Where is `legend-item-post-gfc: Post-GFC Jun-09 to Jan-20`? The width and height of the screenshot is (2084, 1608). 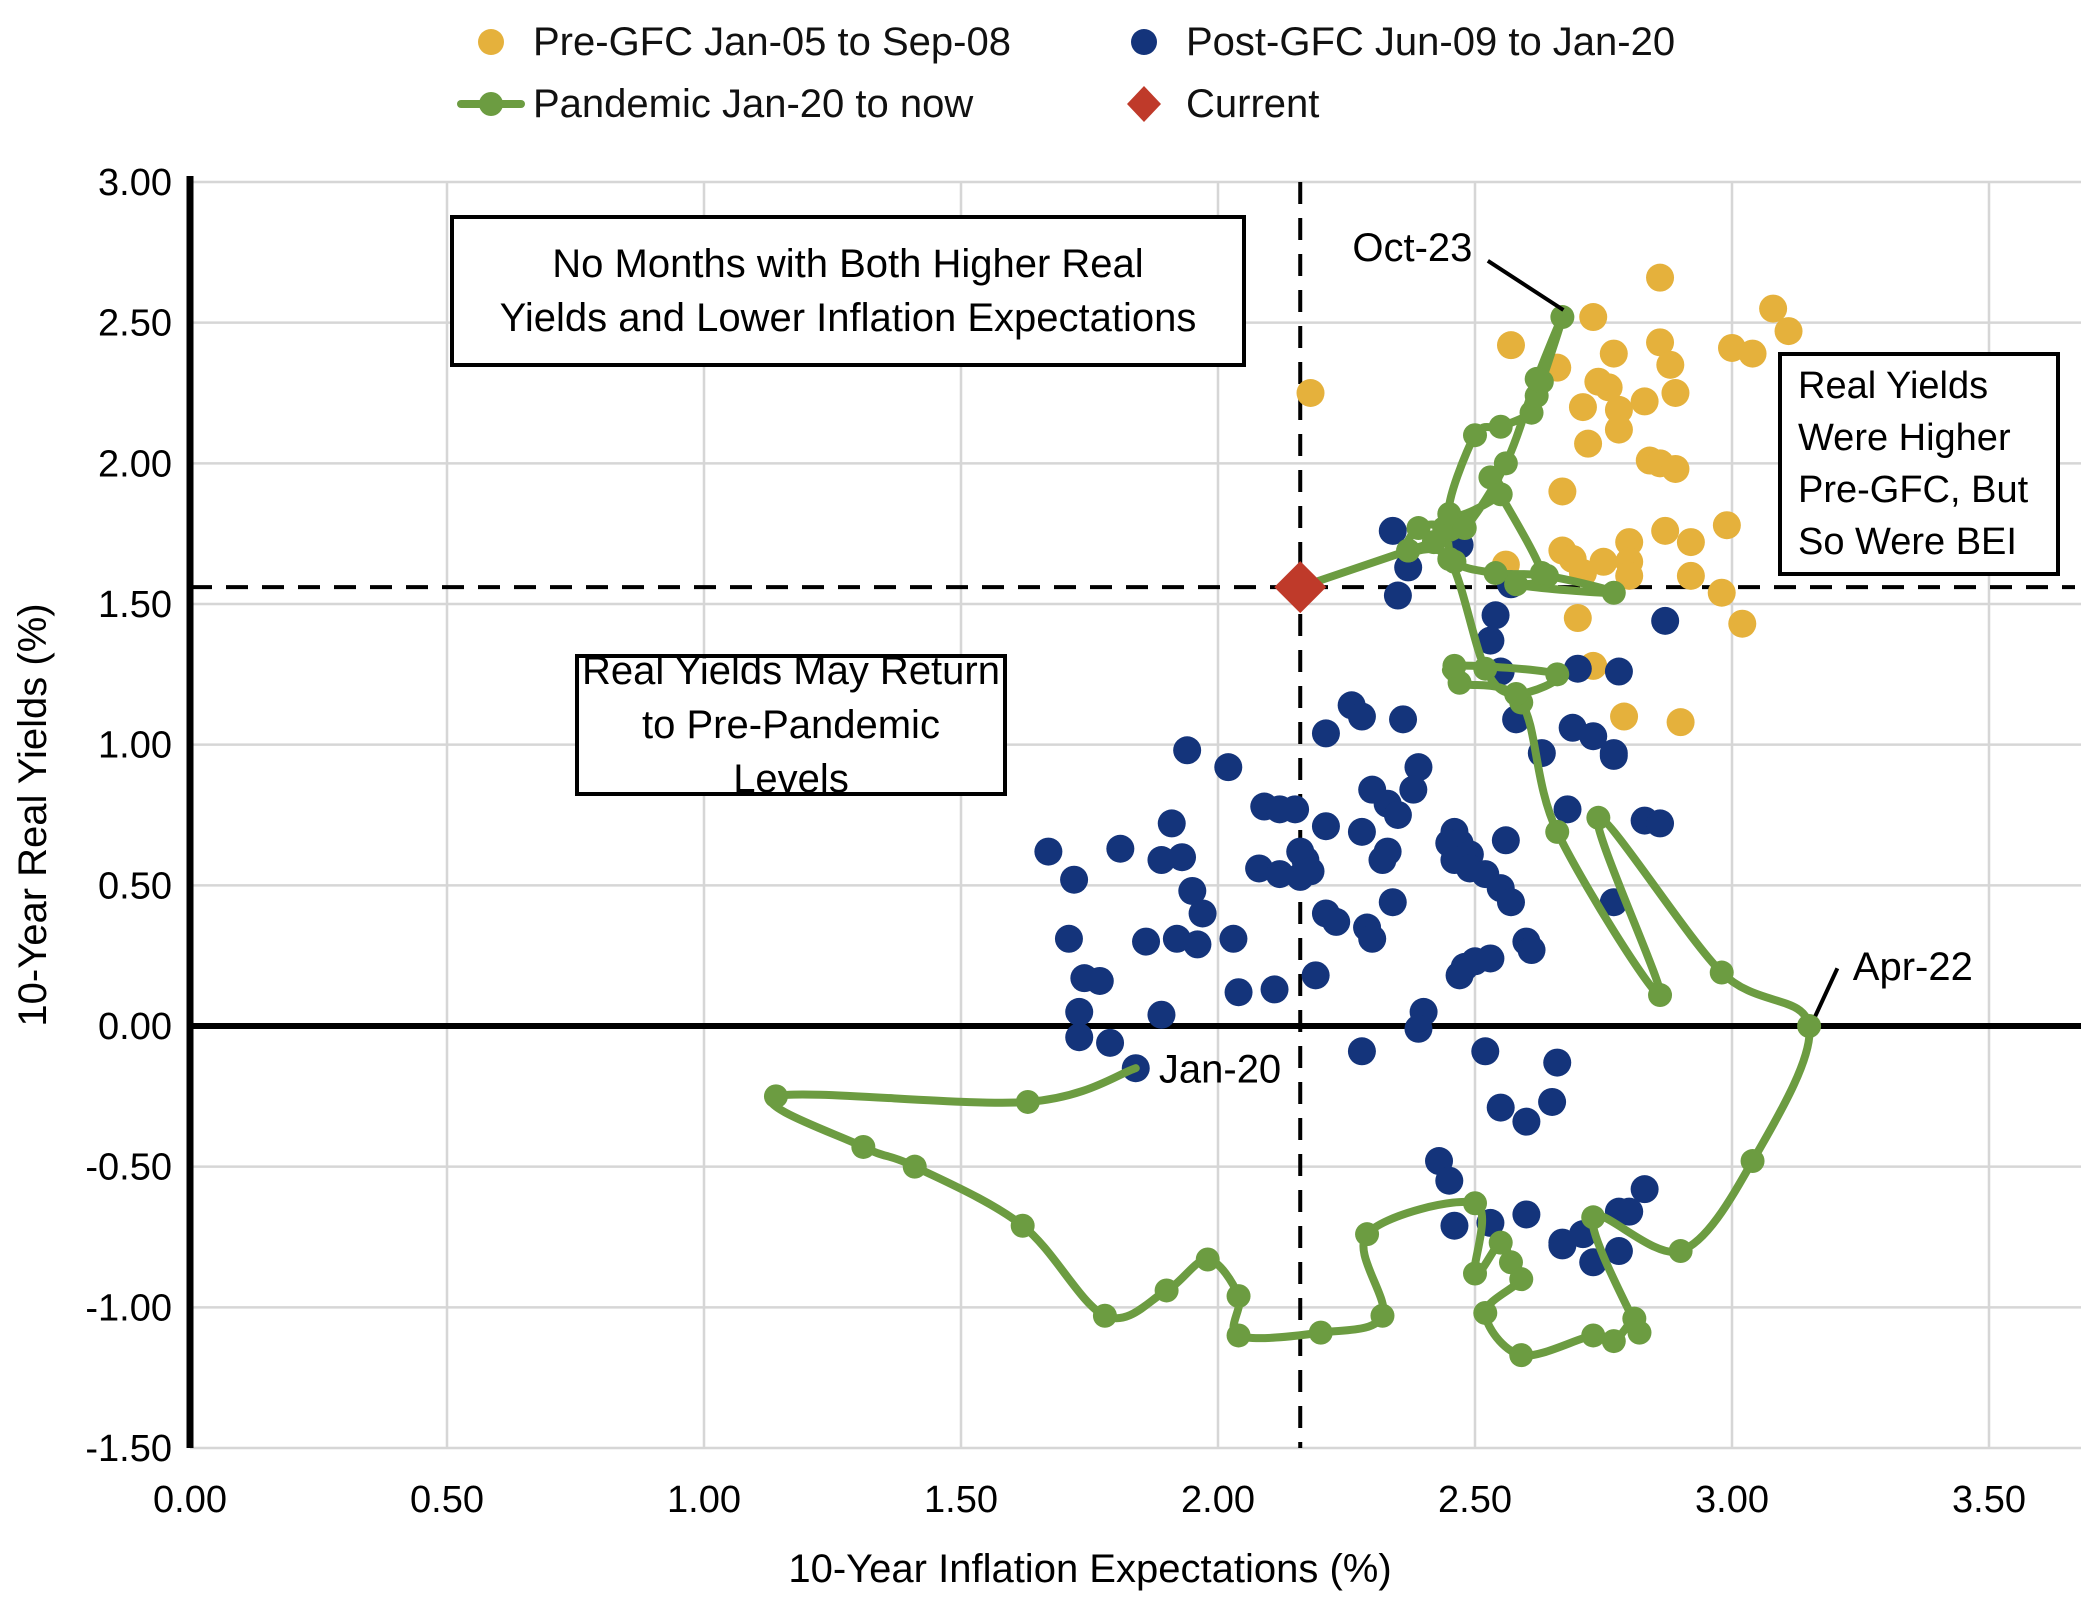 legend-item-post-gfc: Post-GFC Jun-09 to Jan-20 is located at coordinates (1391, 42).